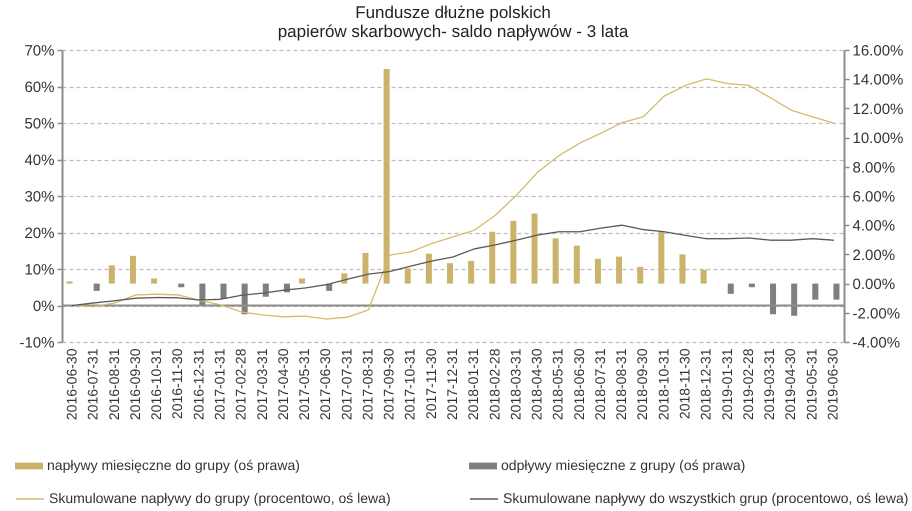 The height and width of the screenshot is (511, 912). I want to click on x-tick-label: 2016-11-30, so click(177, 384).